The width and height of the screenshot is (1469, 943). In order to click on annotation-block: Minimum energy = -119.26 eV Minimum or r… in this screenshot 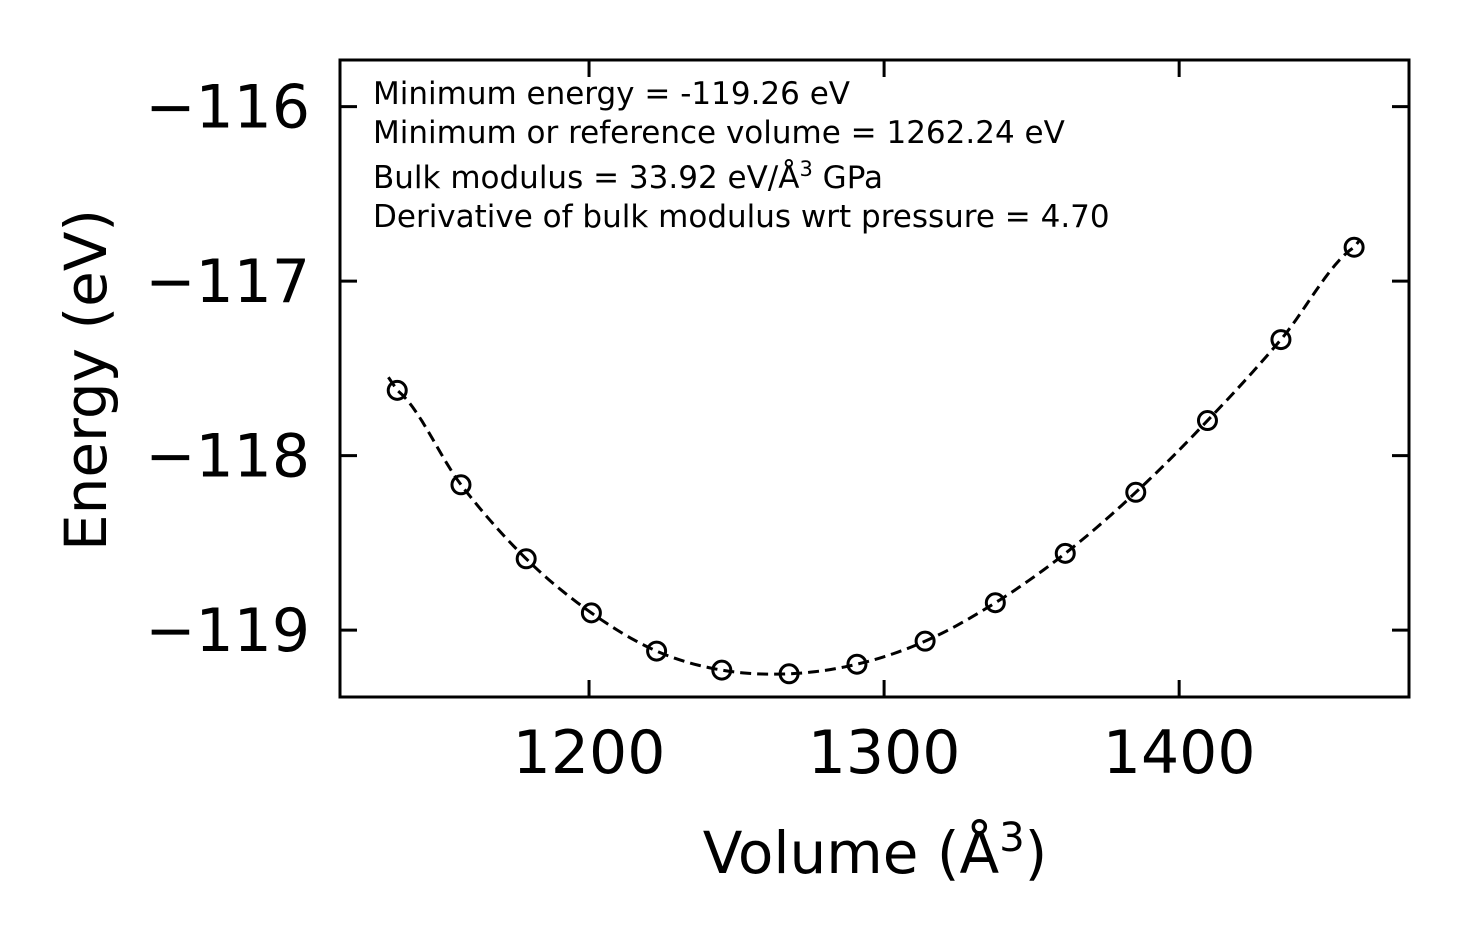, I will do `click(741, 155)`.